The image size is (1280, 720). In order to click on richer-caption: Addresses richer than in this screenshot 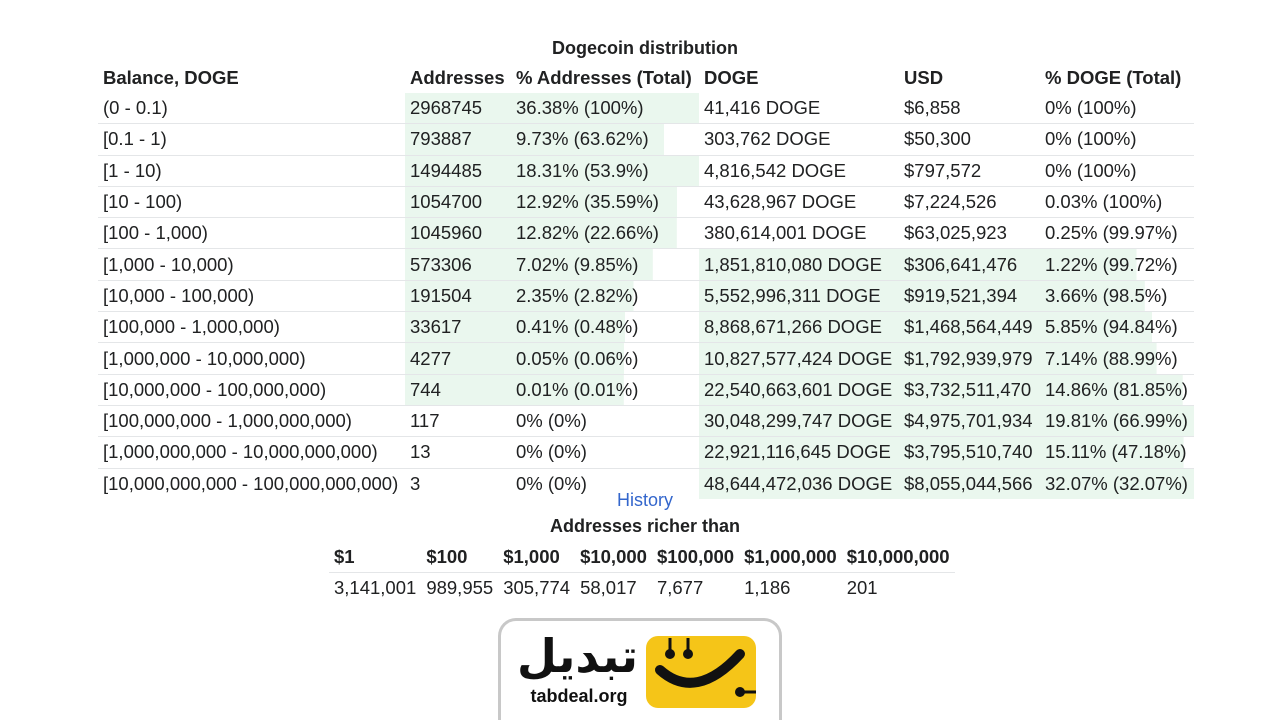, I will do `click(645, 526)`.